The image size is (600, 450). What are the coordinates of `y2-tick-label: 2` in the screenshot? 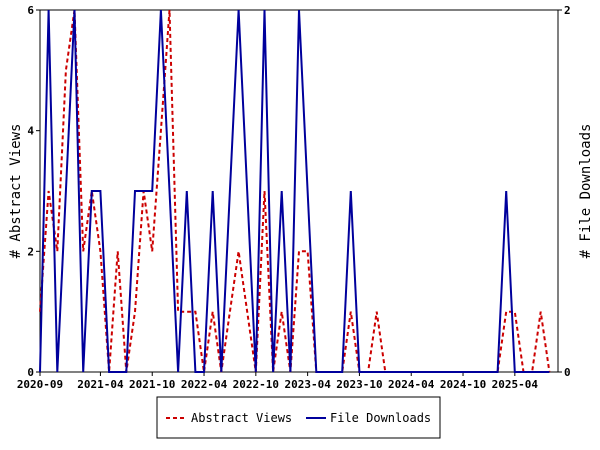 It's located at (567, 10).